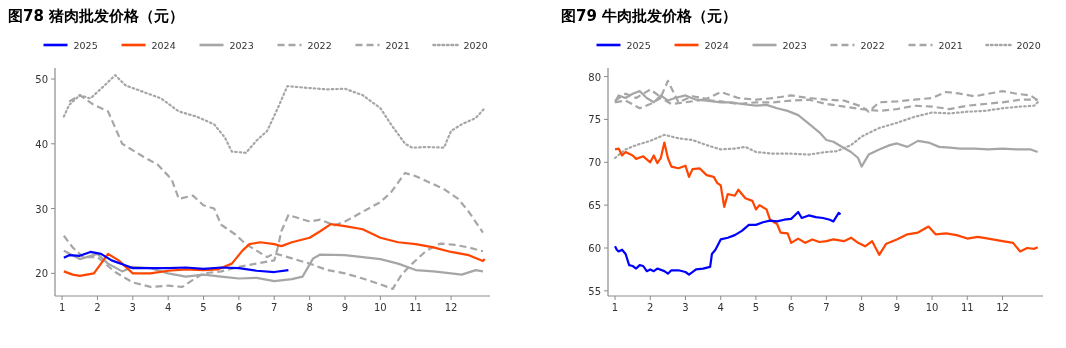 Image resolution: width=1066 pixels, height=348 pixels. Describe the element at coordinates (594, 206) in the screenshot. I see `y-tick-label: 65` at that location.